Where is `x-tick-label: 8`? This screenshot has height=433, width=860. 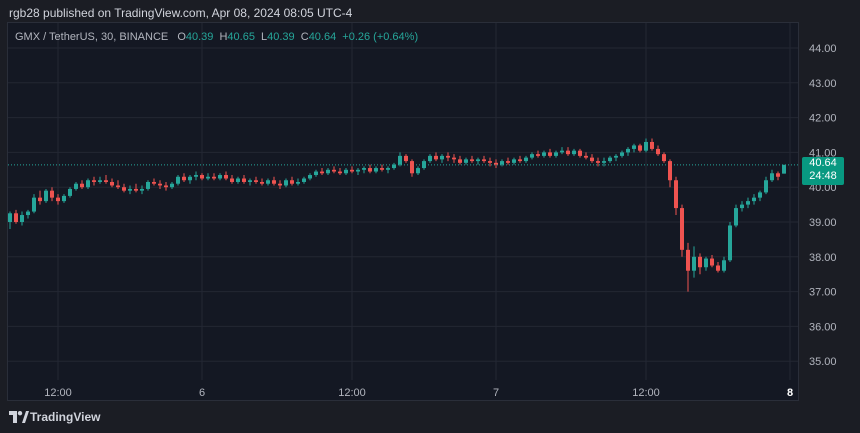 x-tick-label: 8 is located at coordinates (790, 393).